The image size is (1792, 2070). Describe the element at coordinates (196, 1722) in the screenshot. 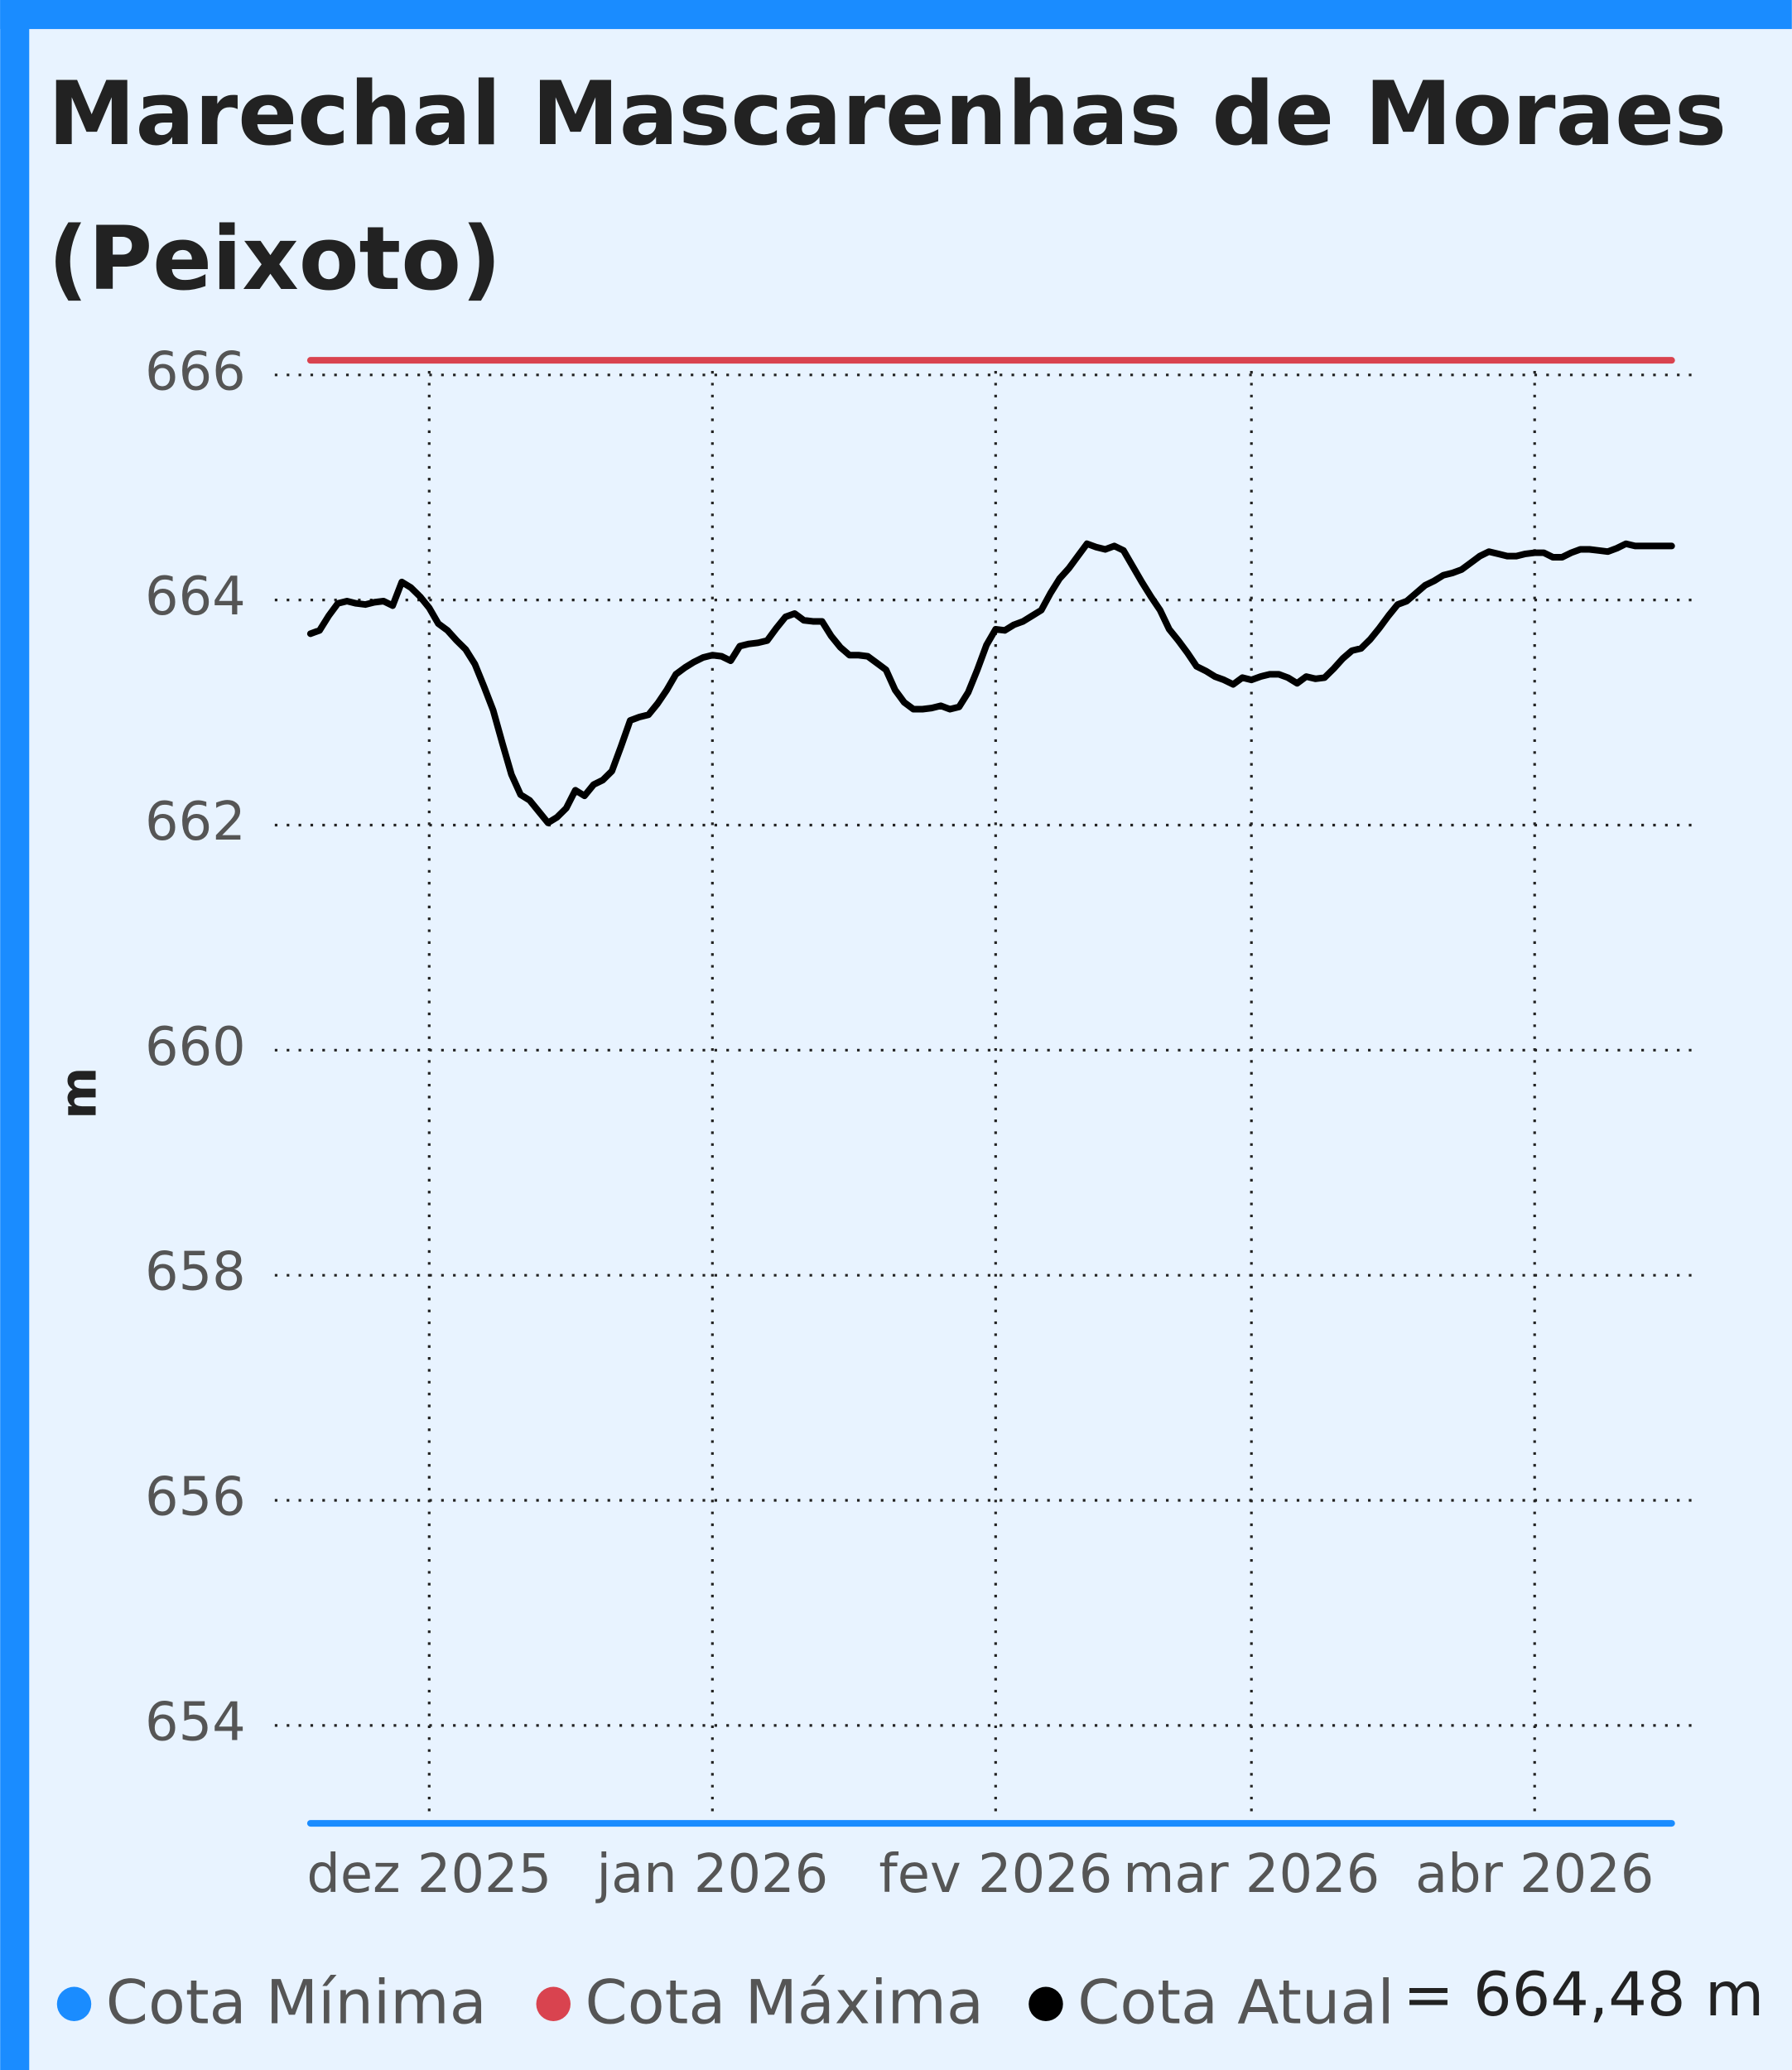

I see `y-tick-label: 654` at that location.